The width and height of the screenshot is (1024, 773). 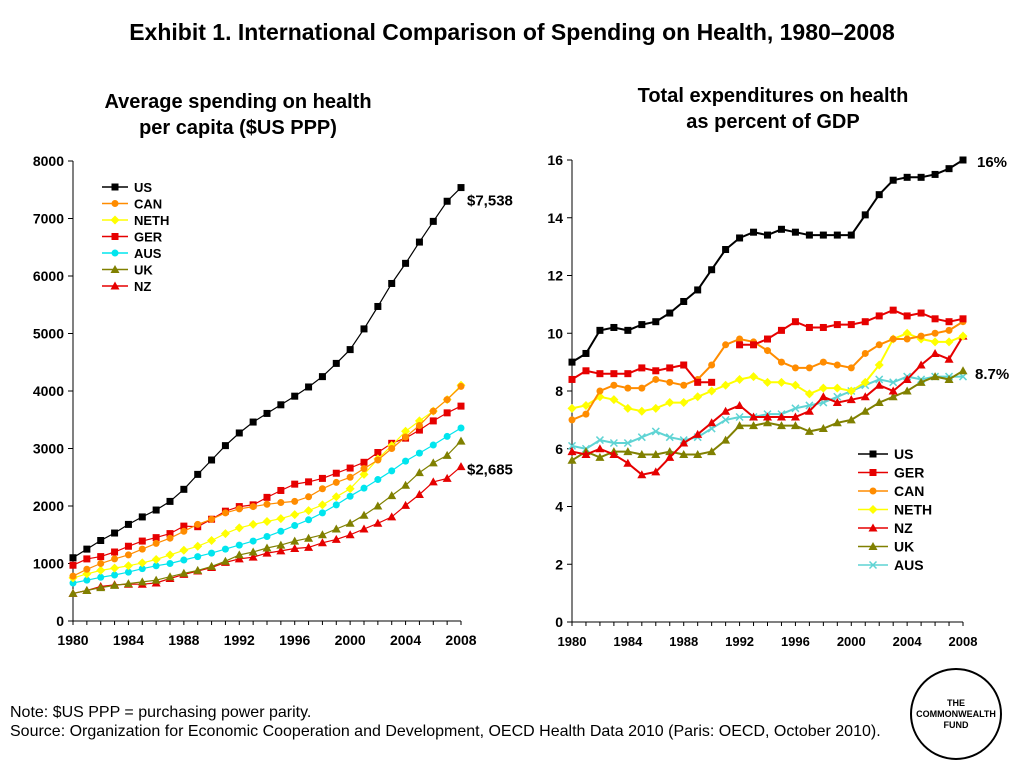 I want to click on legend-marker-can, so click(x=873, y=491).